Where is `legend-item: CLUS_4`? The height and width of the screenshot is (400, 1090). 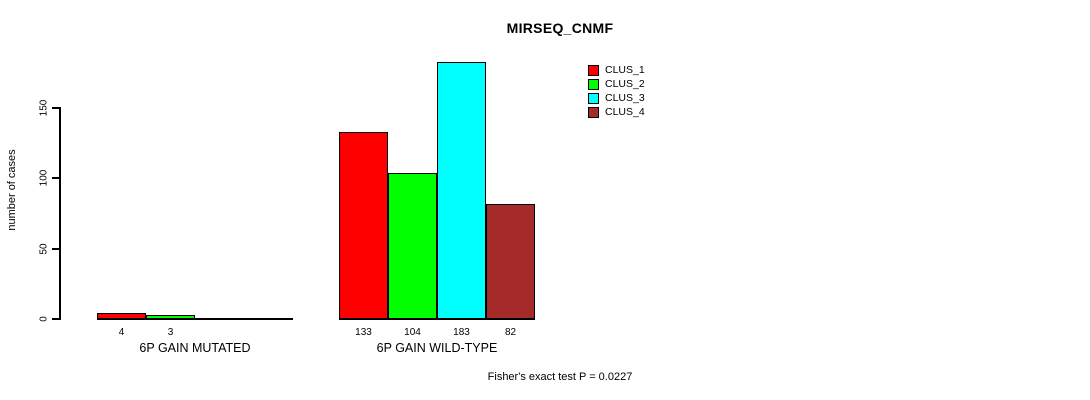
legend-item: CLUS_4 is located at coordinates (616, 112).